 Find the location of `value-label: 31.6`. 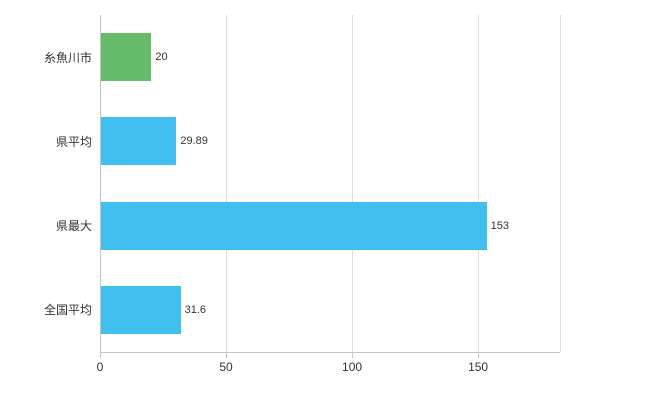

value-label: 31.6 is located at coordinates (195, 309).